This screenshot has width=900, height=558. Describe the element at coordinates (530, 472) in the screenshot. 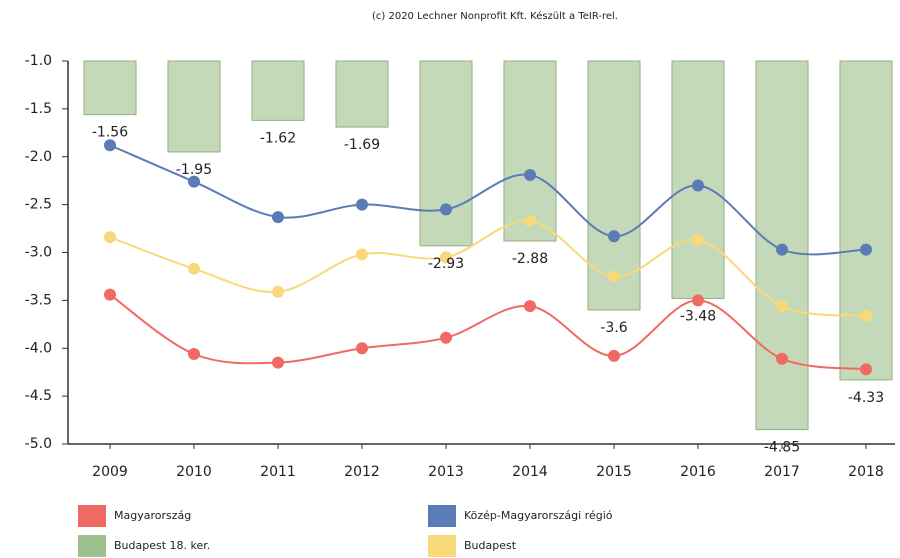

I see `x-tick-label: 2014` at that location.